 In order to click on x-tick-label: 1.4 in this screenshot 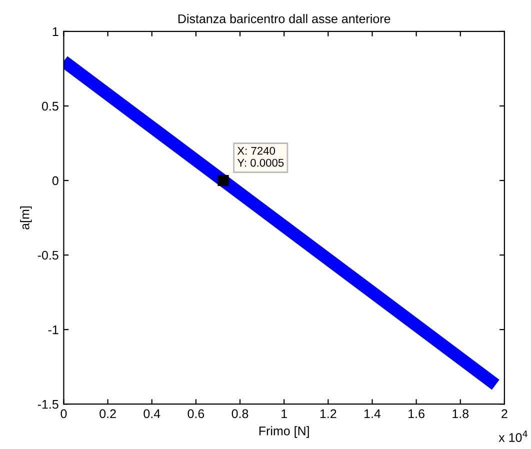, I will do `click(372, 413)`.